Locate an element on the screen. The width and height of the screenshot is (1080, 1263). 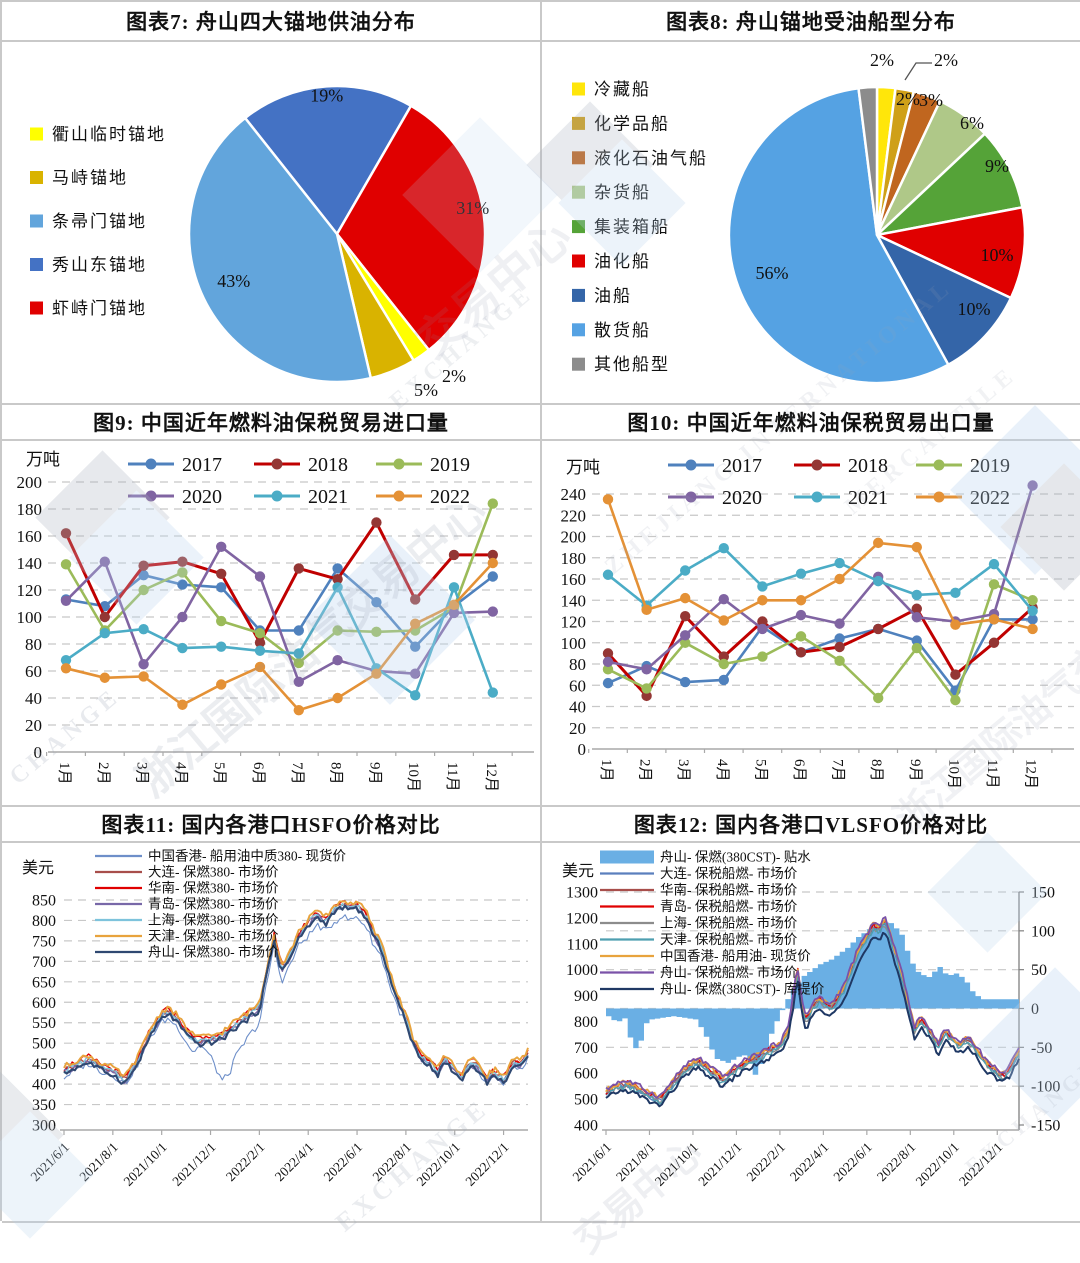
svg-text: 9月 is located at coordinates (374, 773).